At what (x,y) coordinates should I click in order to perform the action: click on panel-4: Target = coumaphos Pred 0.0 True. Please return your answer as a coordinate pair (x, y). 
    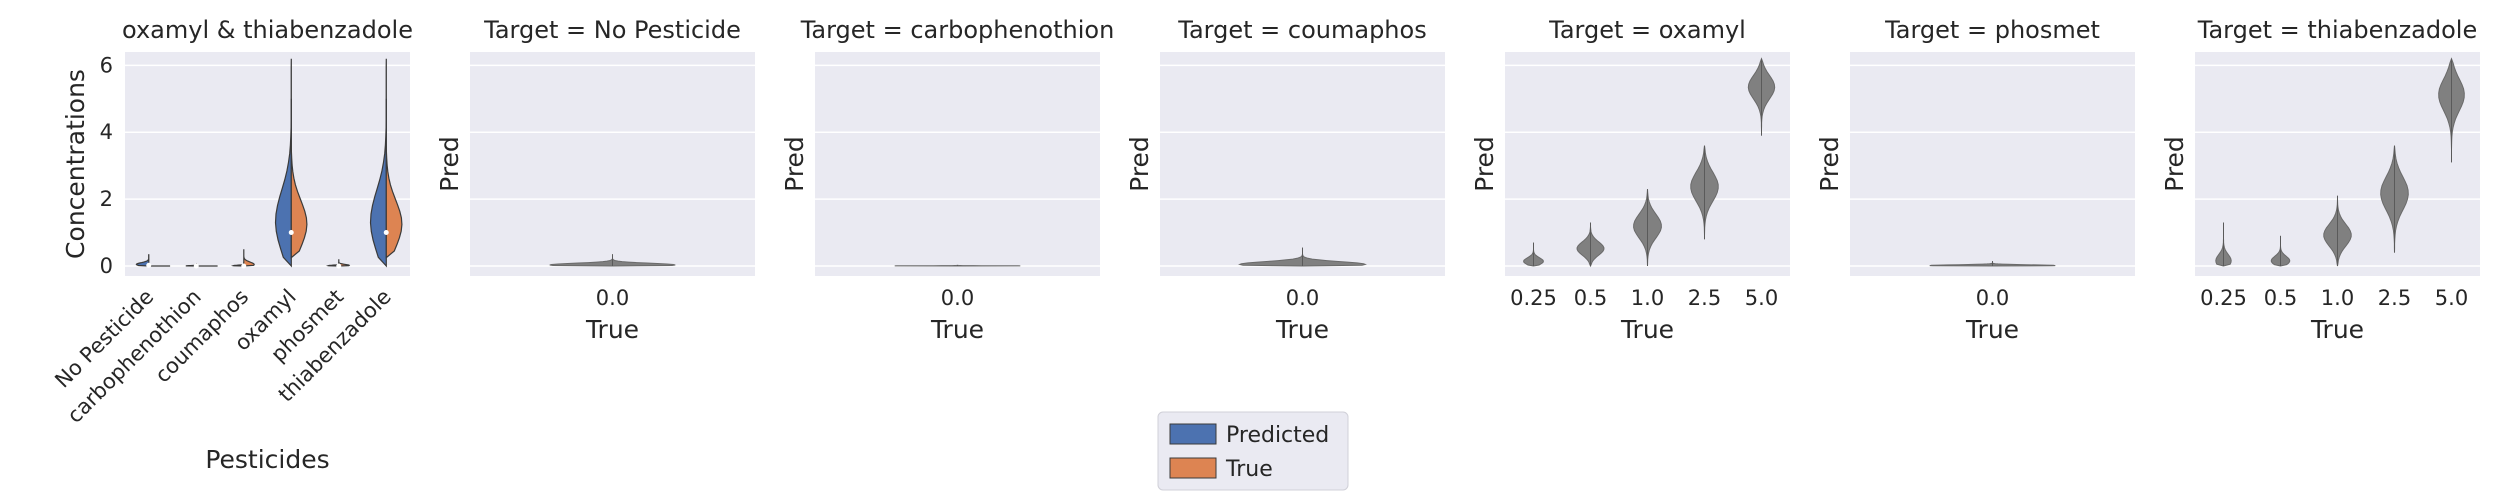
    Looking at the image, I should click on (1285, 180).